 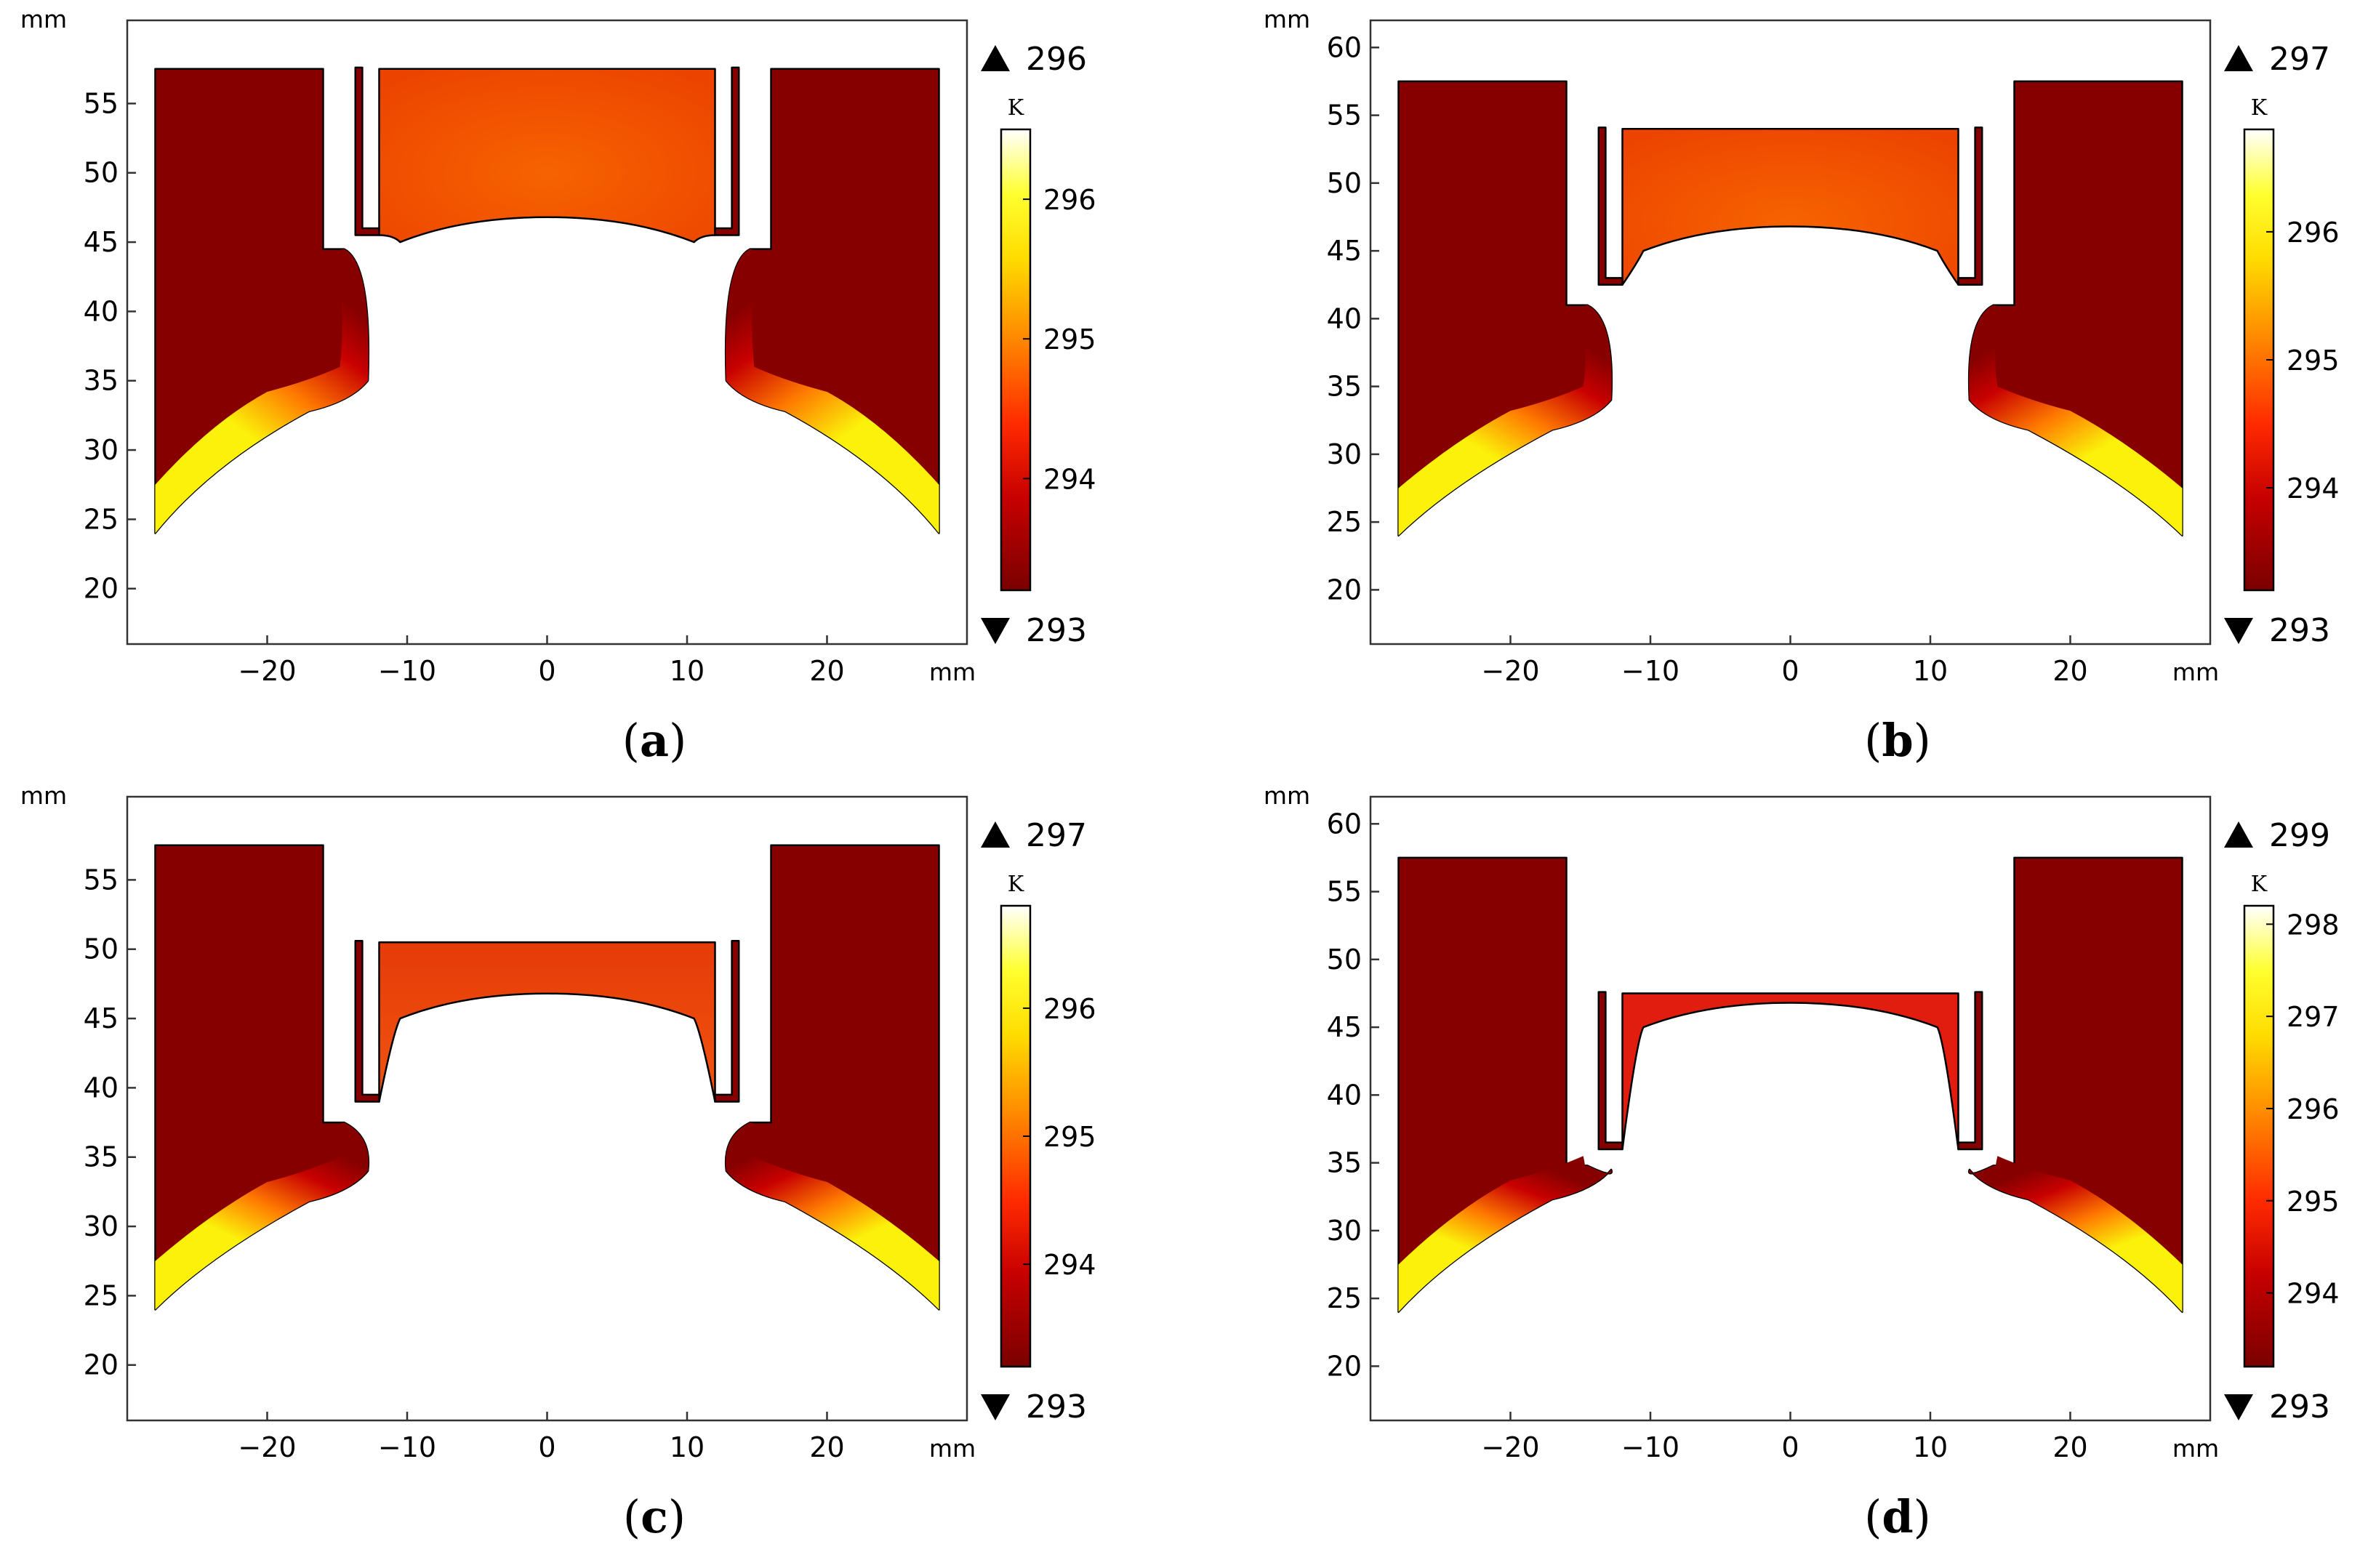 I want to click on colorbar-tick-label: 297, so click(x=2314, y=1017).